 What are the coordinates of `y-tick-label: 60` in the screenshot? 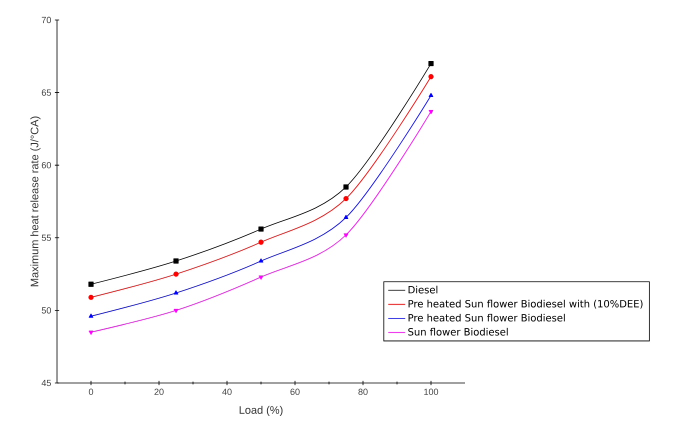 It's located at (47, 165).